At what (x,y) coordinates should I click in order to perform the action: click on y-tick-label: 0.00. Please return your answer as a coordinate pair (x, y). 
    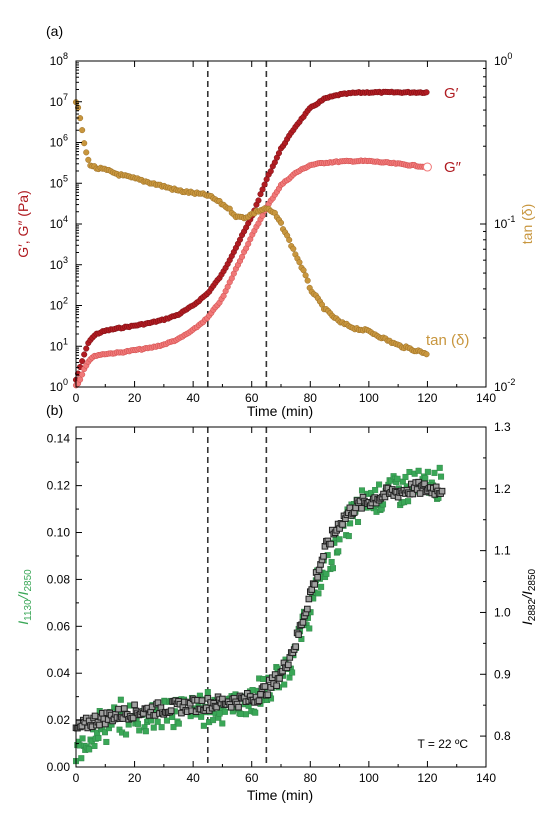
    Looking at the image, I should click on (59, 767).